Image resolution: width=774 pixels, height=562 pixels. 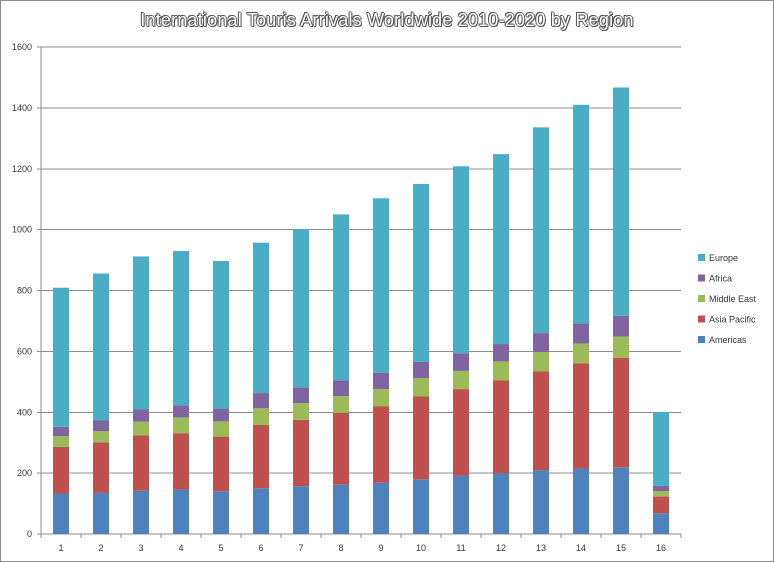 What do you see at coordinates (220, 548) in the screenshot?
I see `x-tick-label: 5` at bounding box center [220, 548].